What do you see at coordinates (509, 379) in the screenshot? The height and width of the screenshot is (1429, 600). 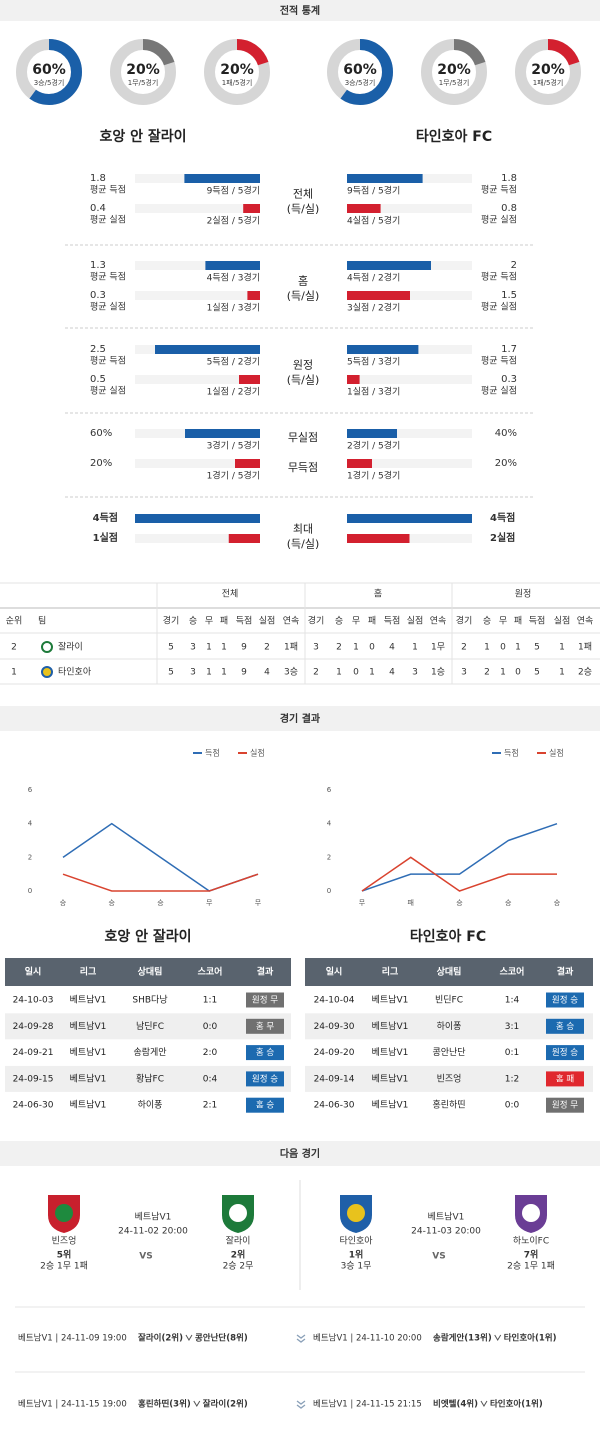 I see `stat-value: 0.3` at bounding box center [509, 379].